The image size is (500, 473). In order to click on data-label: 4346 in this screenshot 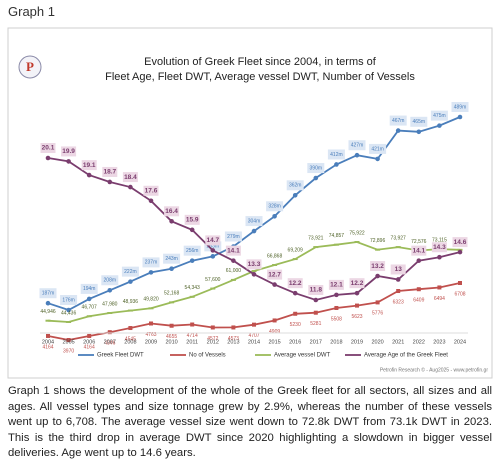, I will do `click(109, 344)`.